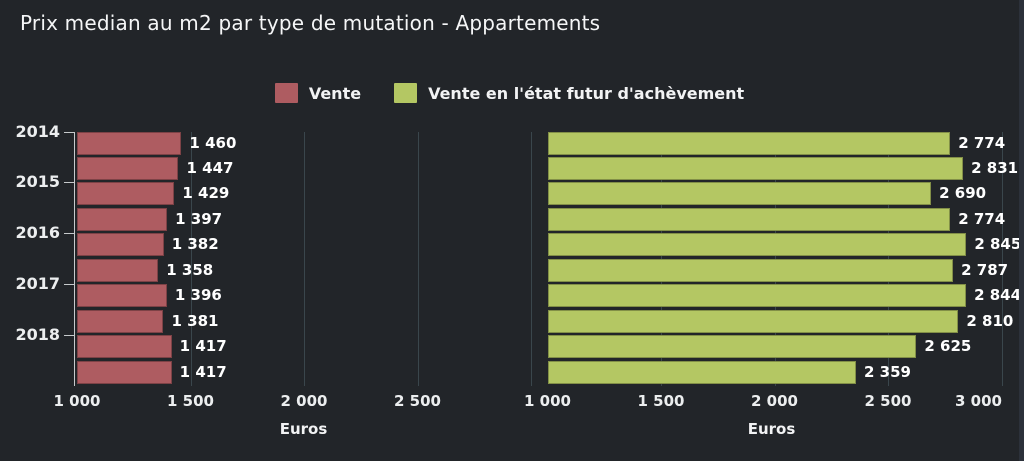  I want to click on bar-value-label: 2 831, so click(995, 167).